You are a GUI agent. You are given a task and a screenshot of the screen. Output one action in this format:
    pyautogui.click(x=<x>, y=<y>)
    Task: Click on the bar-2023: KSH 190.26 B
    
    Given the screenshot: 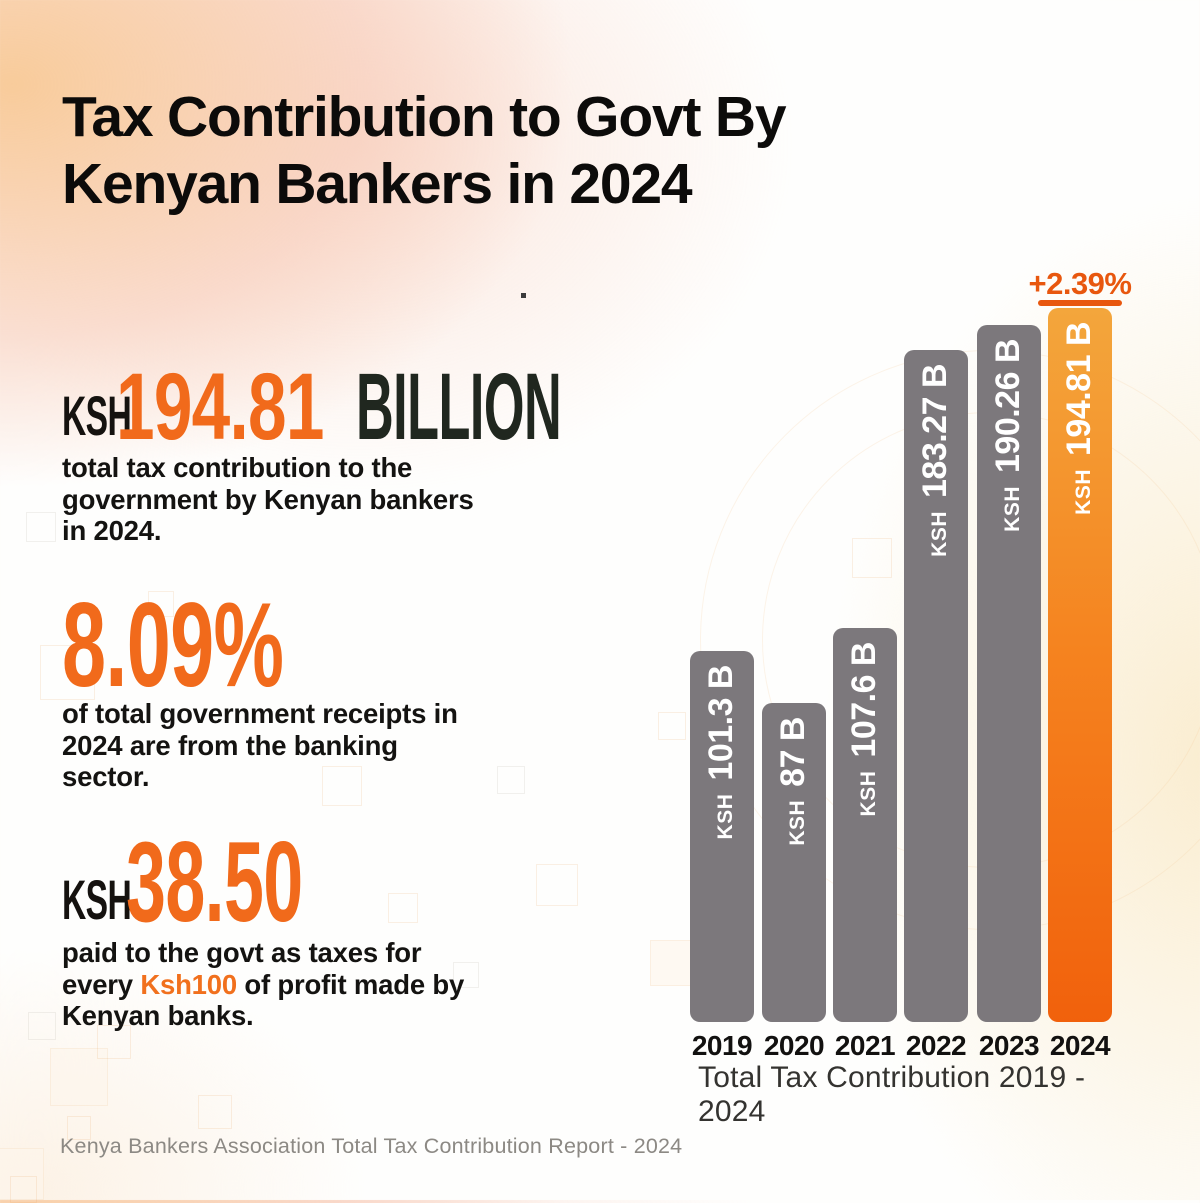 What is the action you would take?
    pyautogui.click(x=1009, y=673)
    